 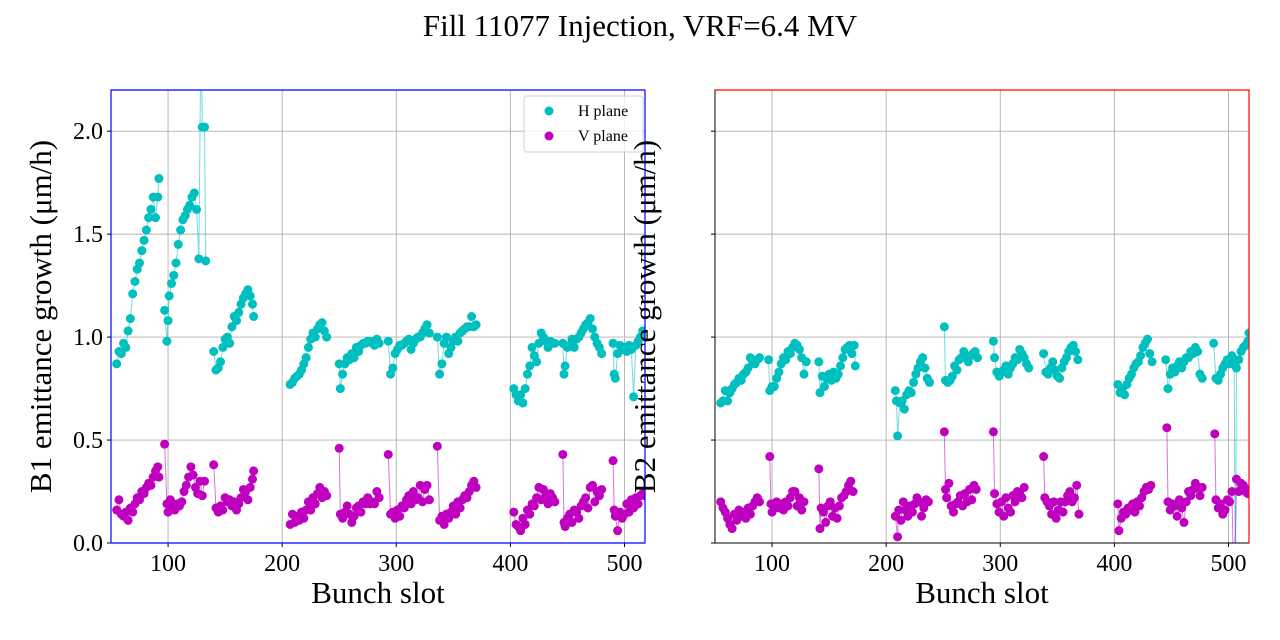 I want to click on plot-area, so click(x=982, y=432).